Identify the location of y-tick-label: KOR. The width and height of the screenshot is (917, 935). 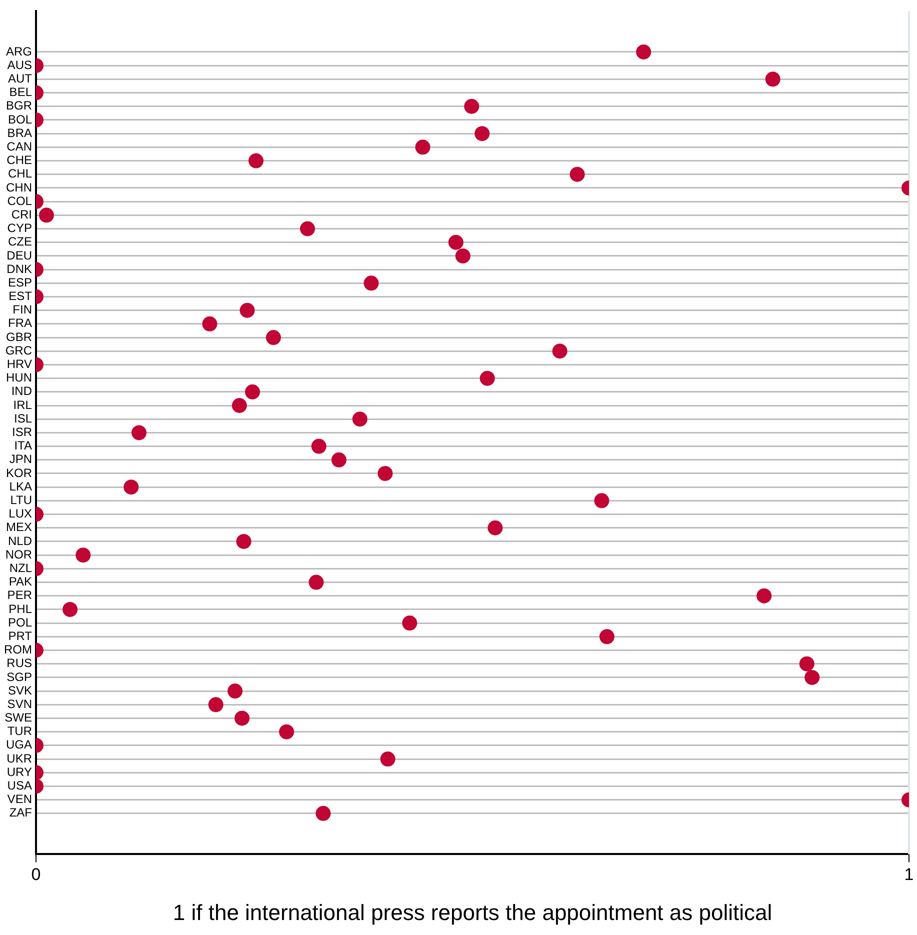
(19, 473).